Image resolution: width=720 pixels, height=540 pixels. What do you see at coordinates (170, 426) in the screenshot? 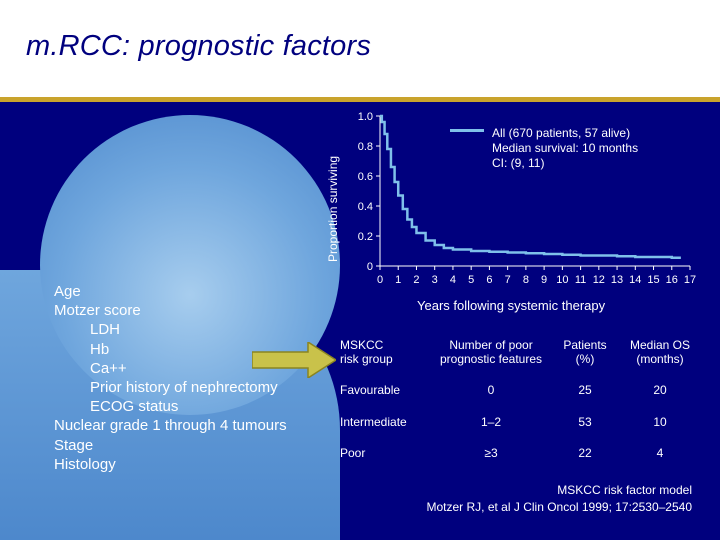
I see `factor-item: Nuclear grade 1 through 4 tumours` at bounding box center [170, 426].